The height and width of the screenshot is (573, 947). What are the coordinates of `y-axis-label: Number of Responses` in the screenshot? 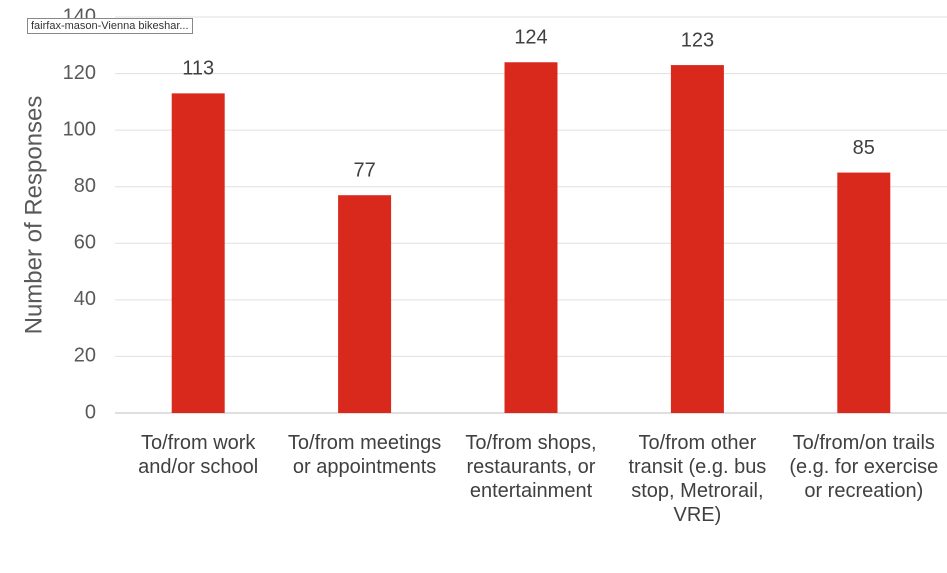 It's located at (33, 215).